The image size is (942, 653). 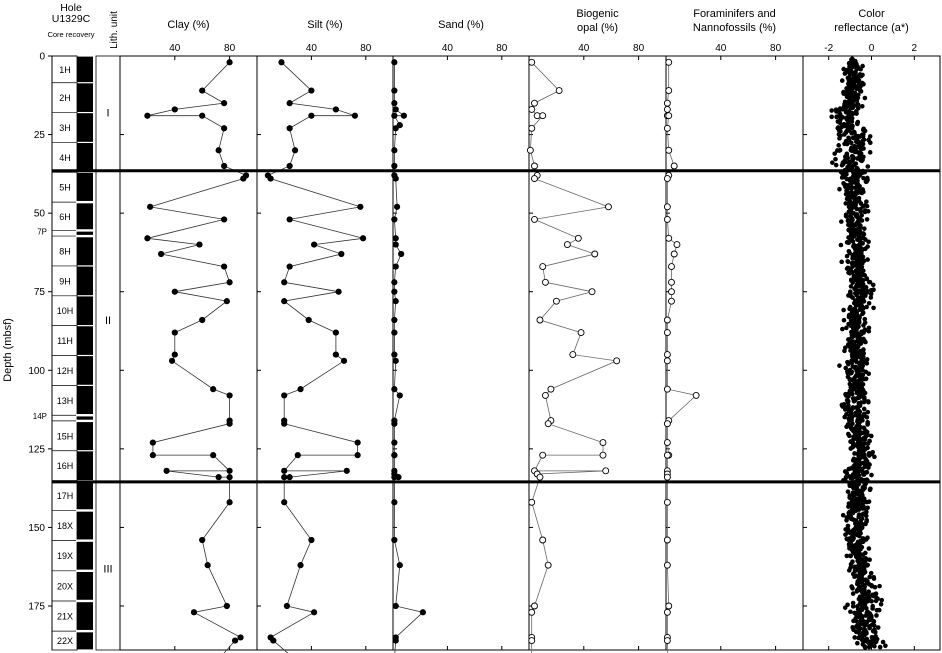 What do you see at coordinates (65, 311) in the screenshot?
I see `core-label: 10H` at bounding box center [65, 311].